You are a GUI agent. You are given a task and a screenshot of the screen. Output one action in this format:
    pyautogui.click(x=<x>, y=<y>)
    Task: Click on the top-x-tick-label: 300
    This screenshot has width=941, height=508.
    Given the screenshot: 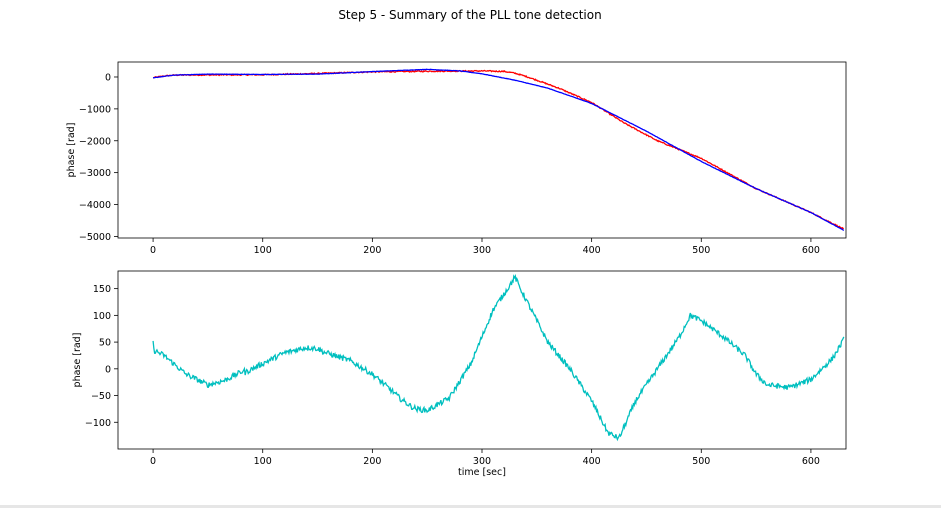 What is the action you would take?
    pyautogui.click(x=482, y=250)
    